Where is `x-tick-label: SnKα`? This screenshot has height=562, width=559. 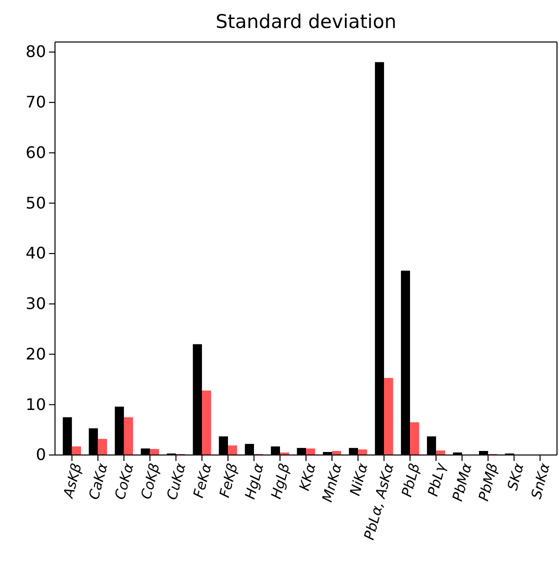 x-tick-label: SnKα is located at coordinates (541, 480).